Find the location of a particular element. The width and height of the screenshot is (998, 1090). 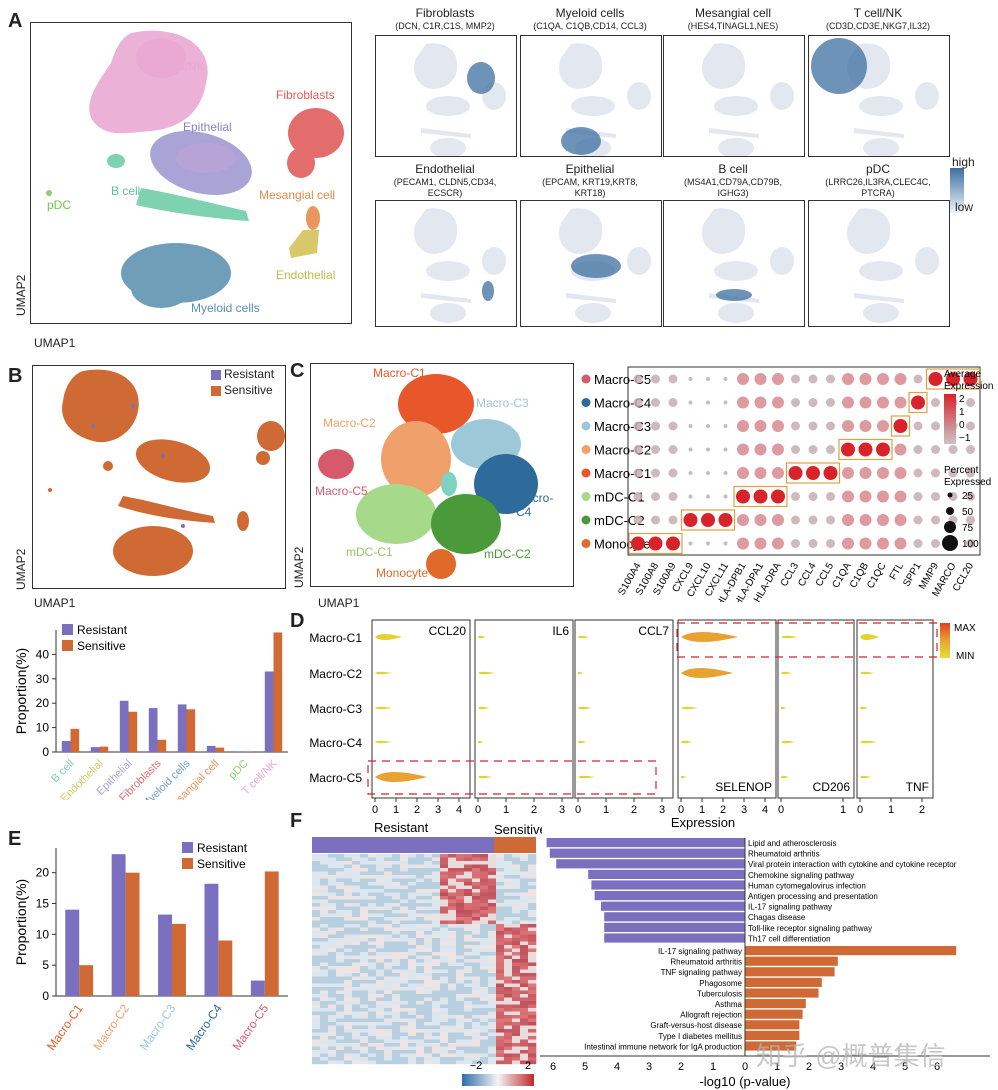

y-tick-label: 0 is located at coordinates (45, 752).